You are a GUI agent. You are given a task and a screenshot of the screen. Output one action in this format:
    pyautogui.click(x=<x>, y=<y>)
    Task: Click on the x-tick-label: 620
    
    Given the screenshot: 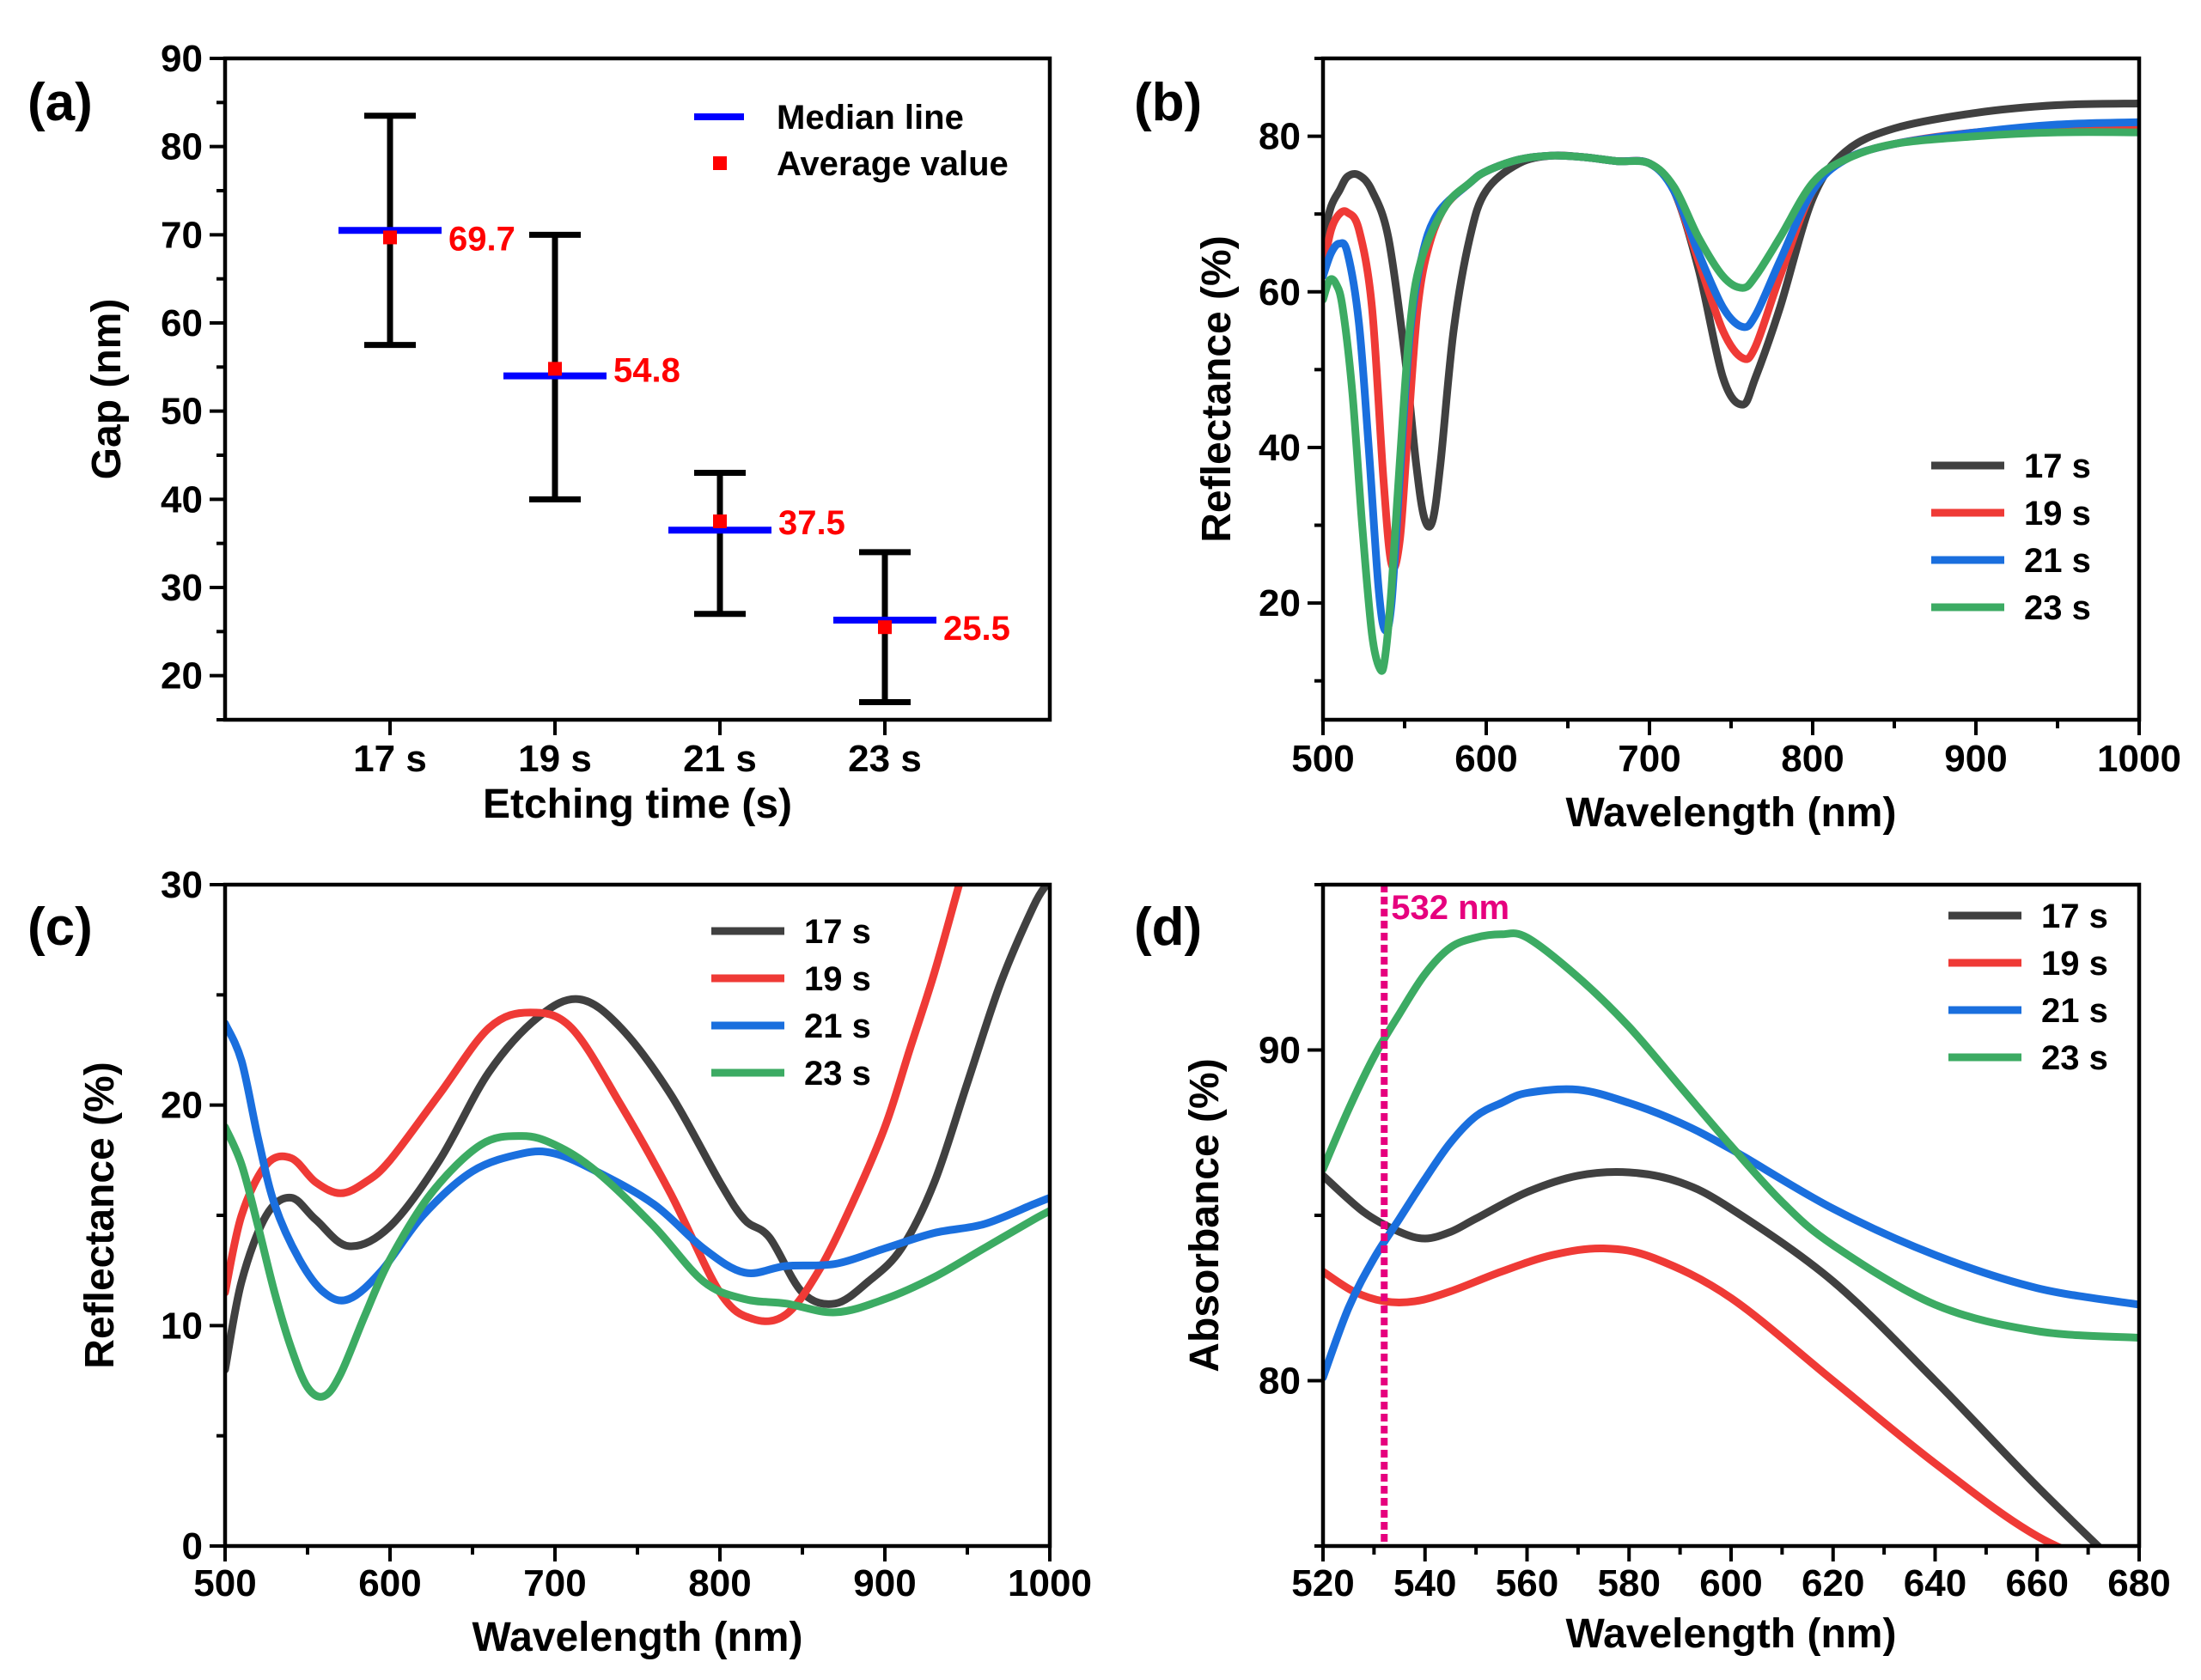 What is the action you would take?
    pyautogui.click(x=1833, y=1583)
    